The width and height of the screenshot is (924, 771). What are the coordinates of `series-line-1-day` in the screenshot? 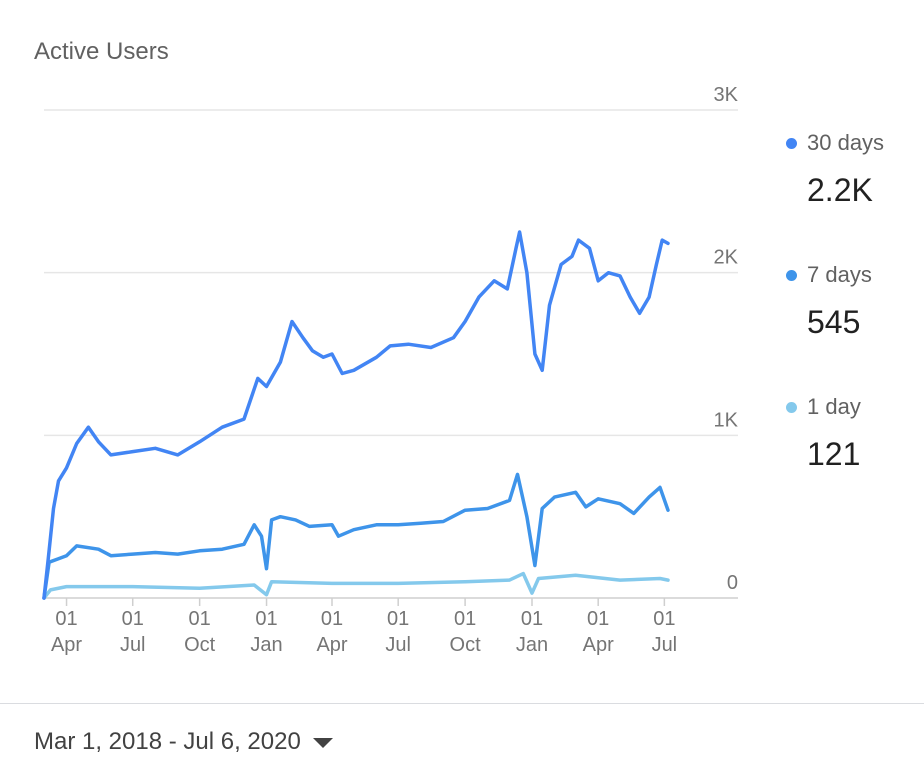 It's located at (356, 585).